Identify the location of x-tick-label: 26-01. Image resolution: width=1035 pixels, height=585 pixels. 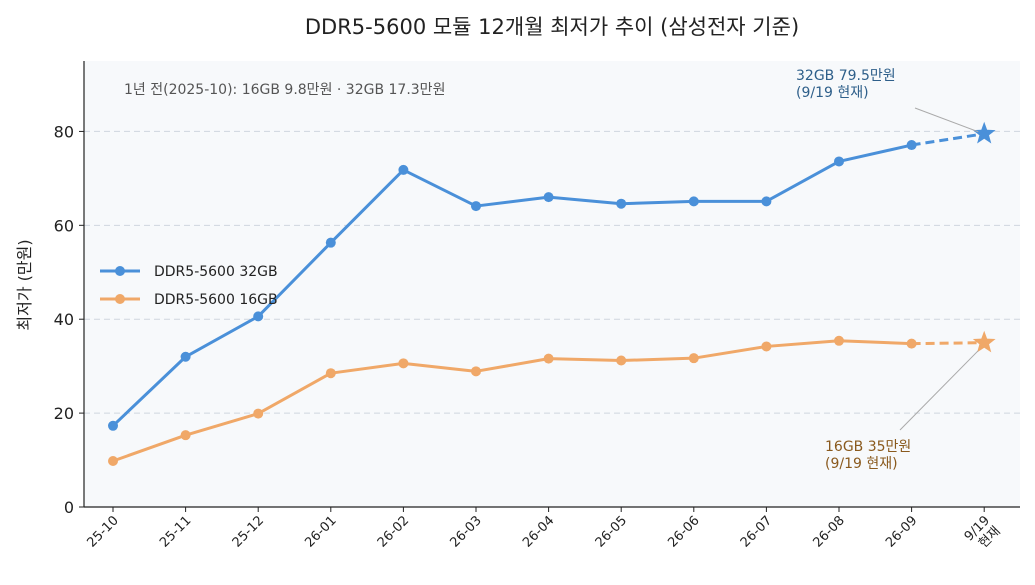
(320, 531).